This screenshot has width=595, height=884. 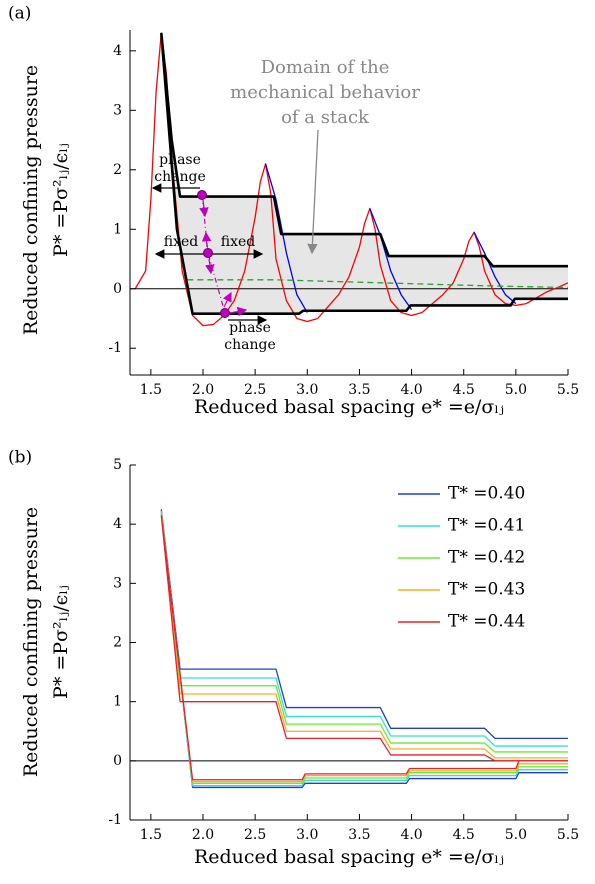 I want to click on annotation: Domain of the, so click(x=325, y=67).